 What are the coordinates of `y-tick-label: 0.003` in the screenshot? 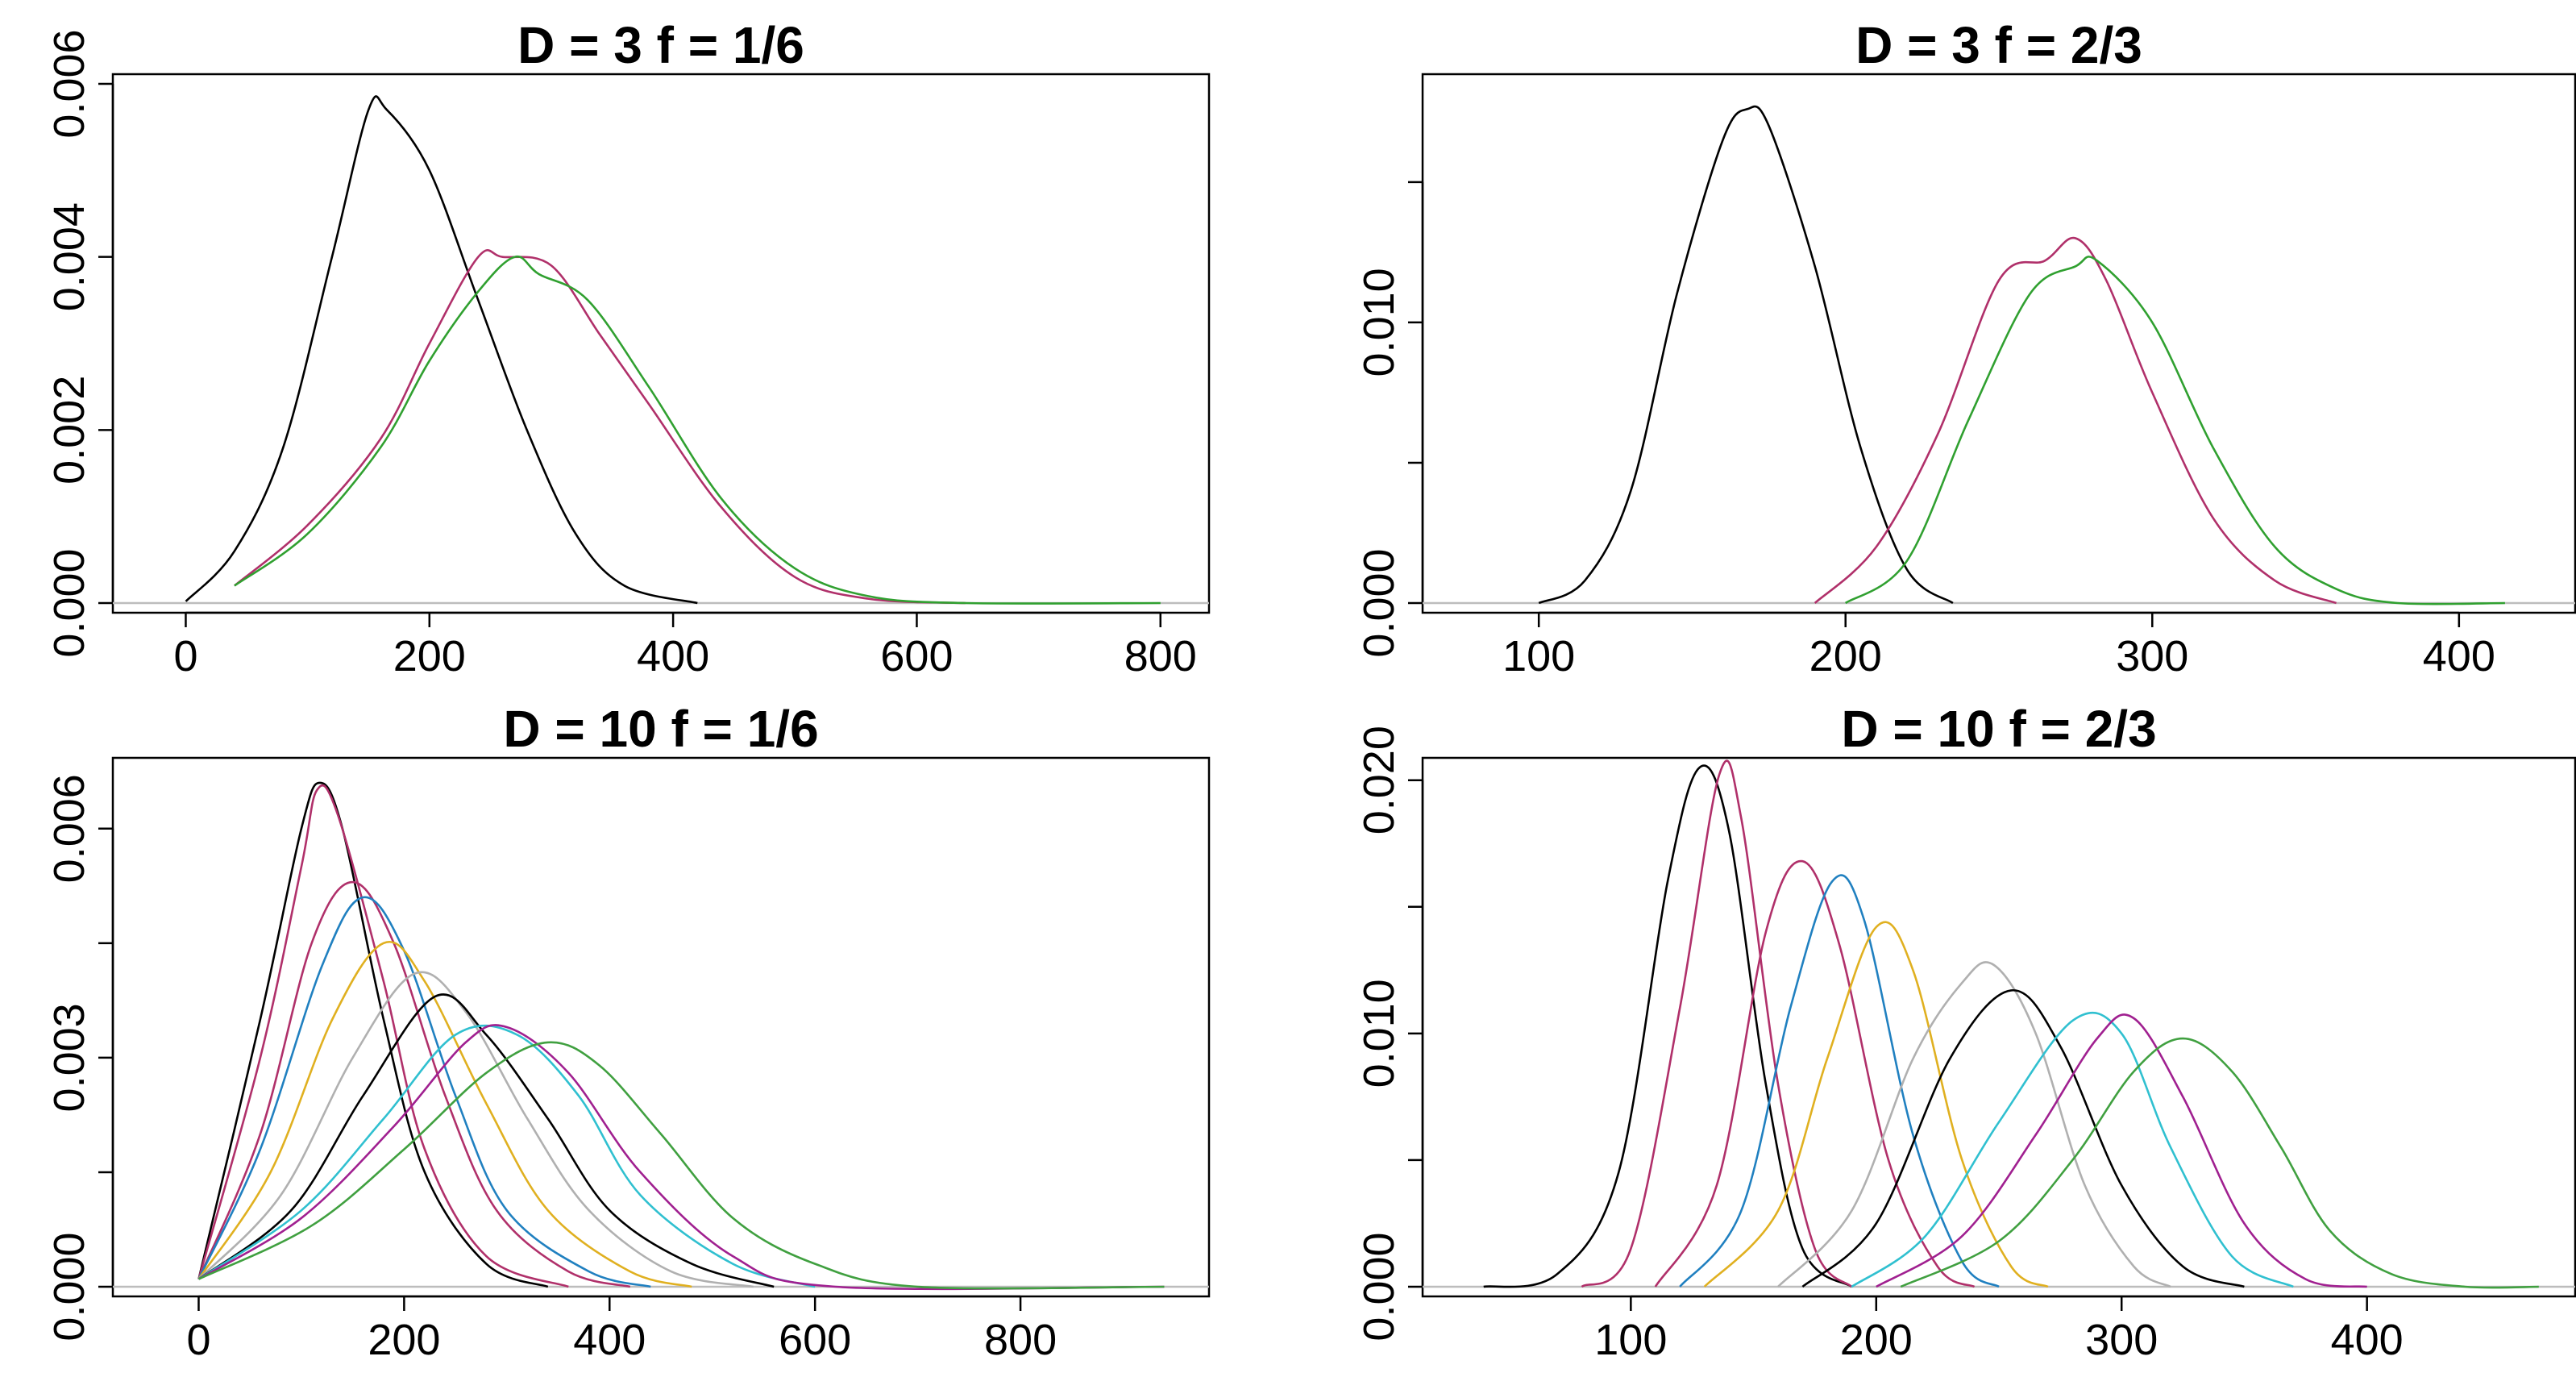 It's located at (69, 1057).